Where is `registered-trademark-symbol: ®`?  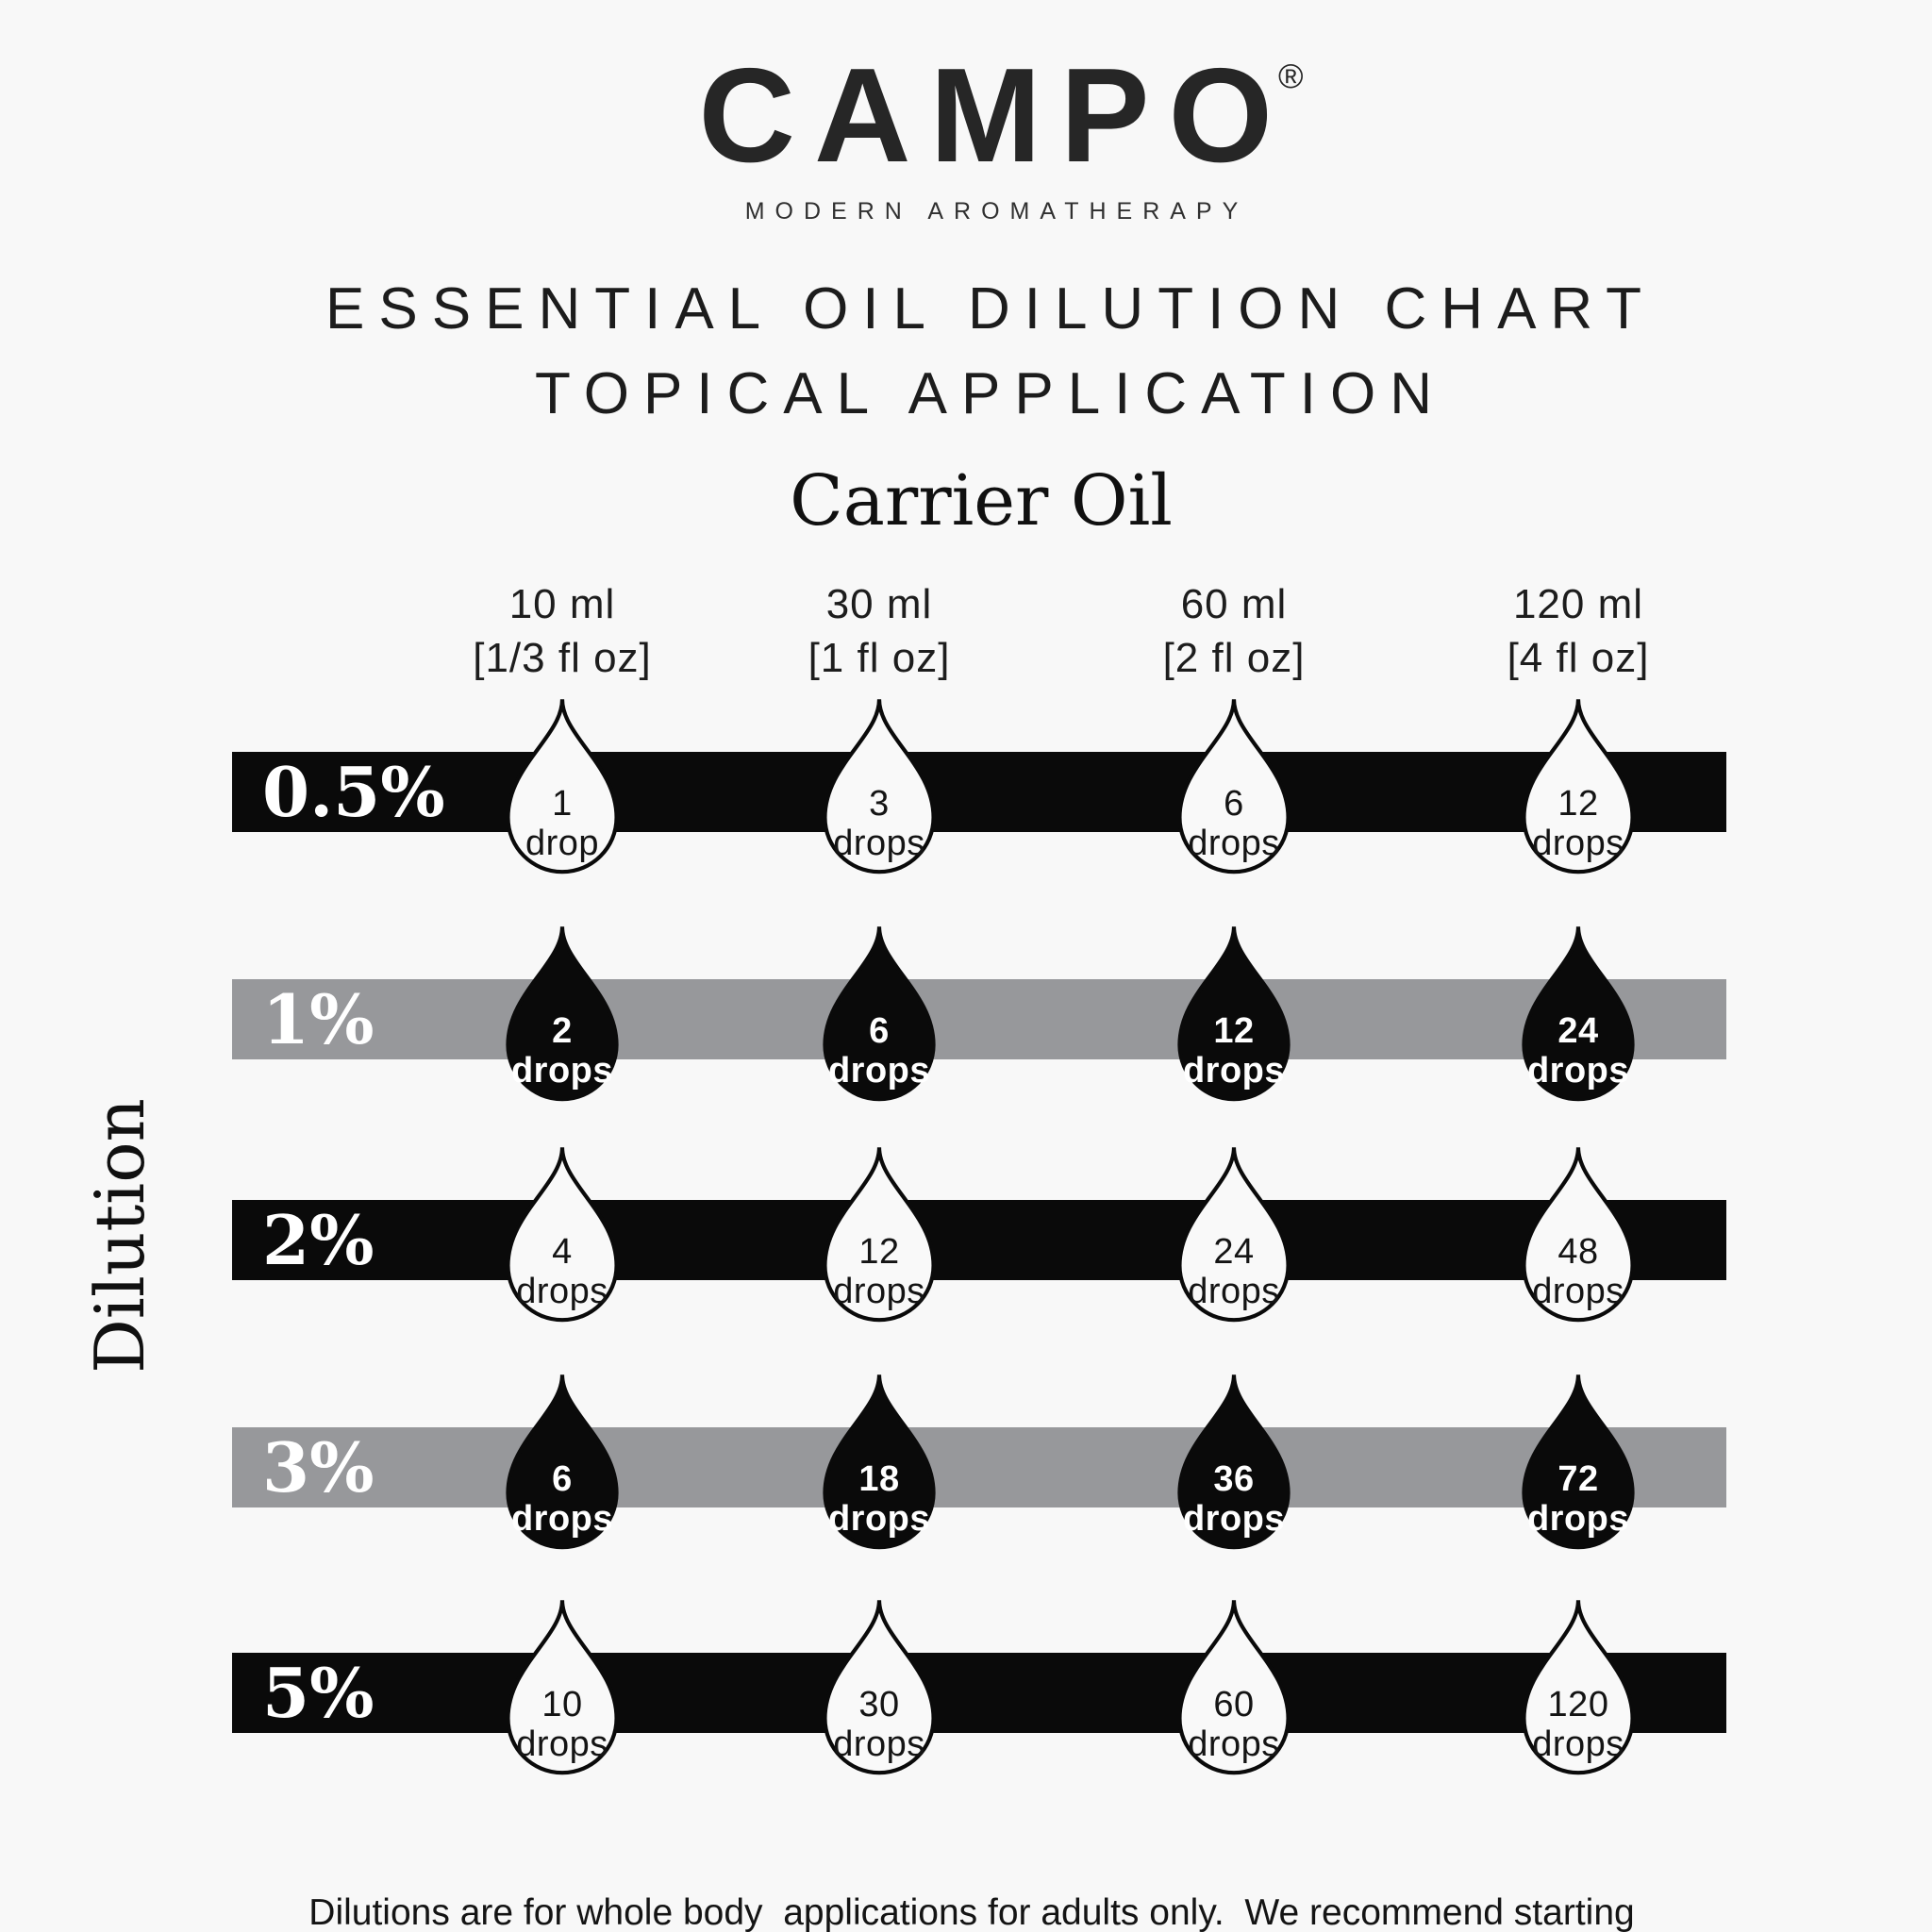 registered-trademark-symbol: ® is located at coordinates (1291, 76).